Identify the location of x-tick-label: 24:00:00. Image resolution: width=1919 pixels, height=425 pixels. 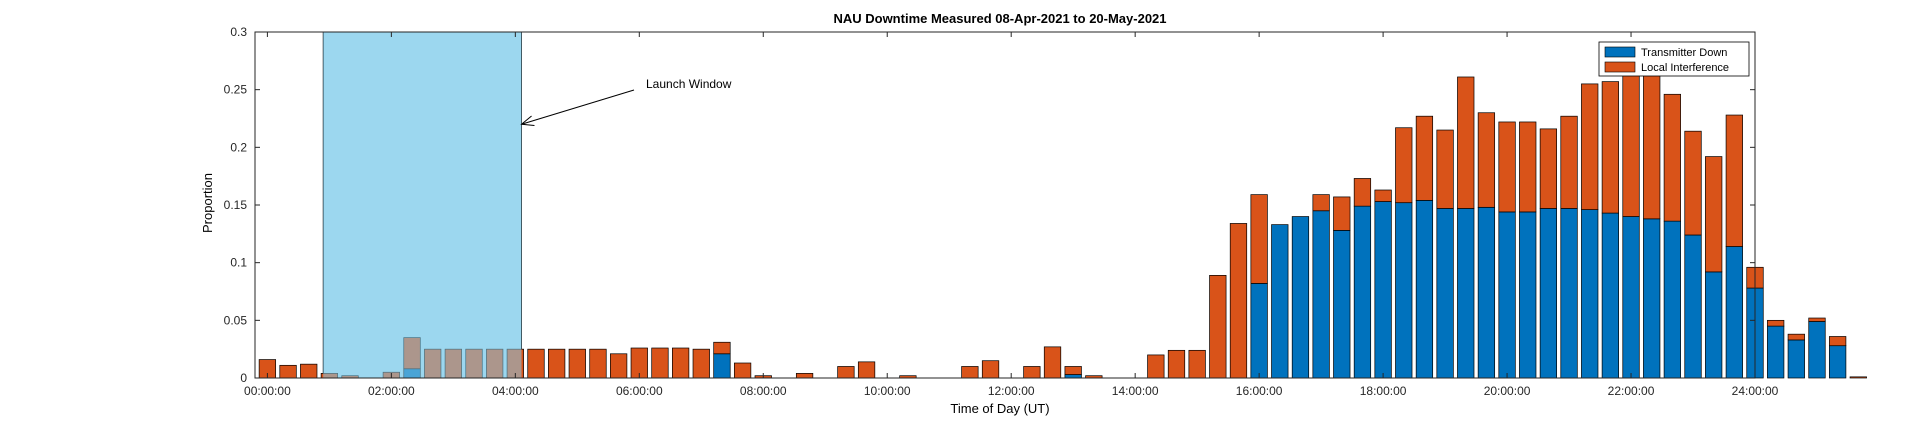
(1755, 391).